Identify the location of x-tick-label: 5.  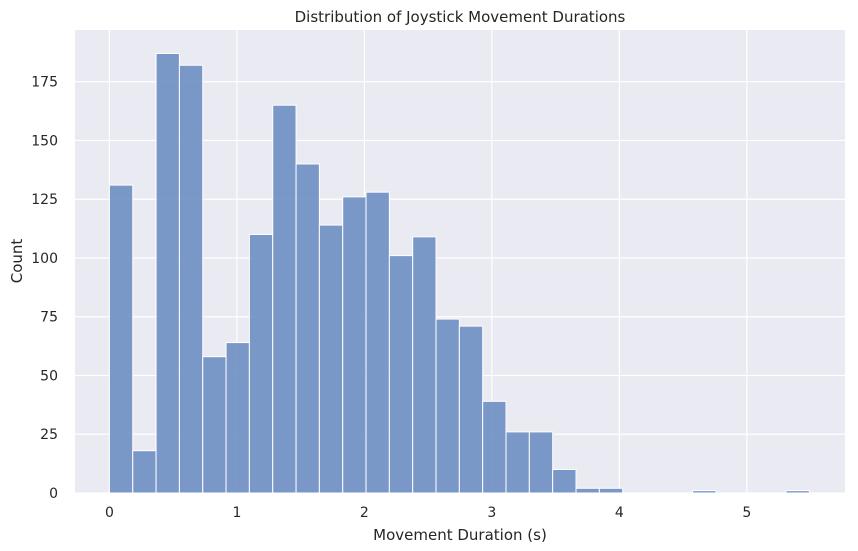
(746, 513).